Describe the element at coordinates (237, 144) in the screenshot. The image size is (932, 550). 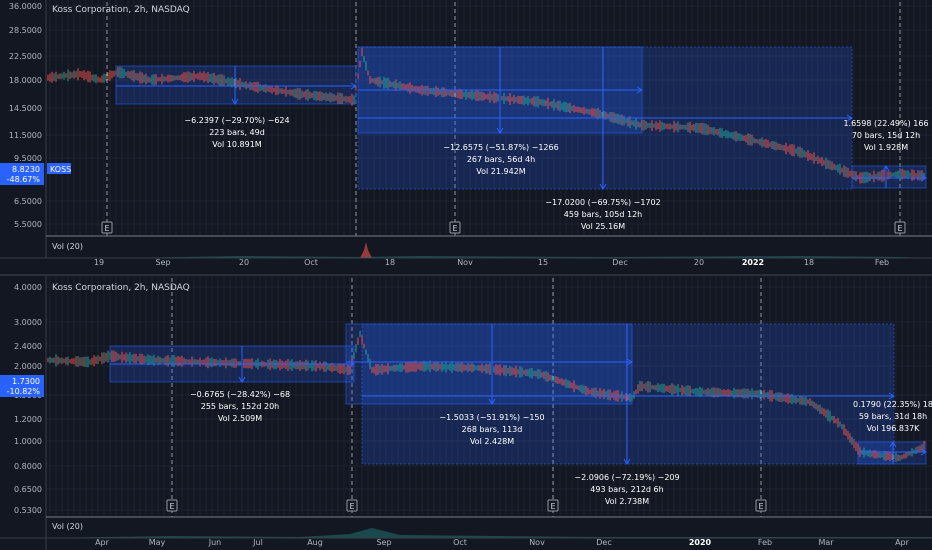
I see `svg-text: Vol 10.891M` at that location.